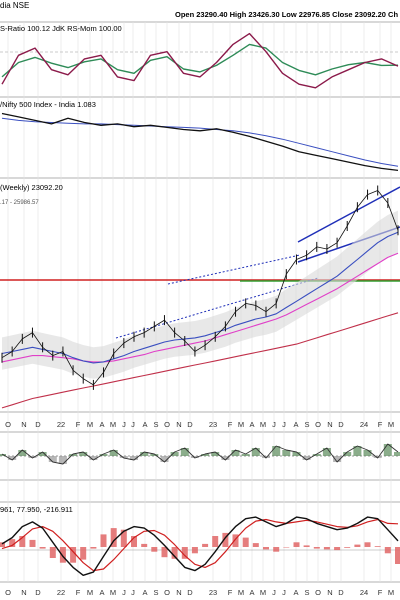 The height and width of the screenshot is (600, 400). I want to click on time-axis-label-bottom: 24, so click(364, 592).